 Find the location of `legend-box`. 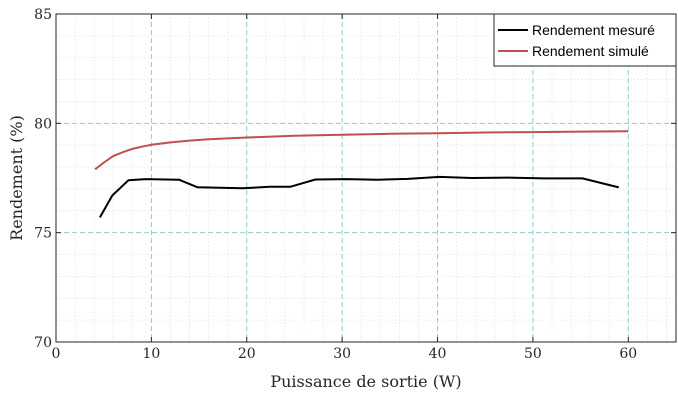

legend-box is located at coordinates (585, 40).